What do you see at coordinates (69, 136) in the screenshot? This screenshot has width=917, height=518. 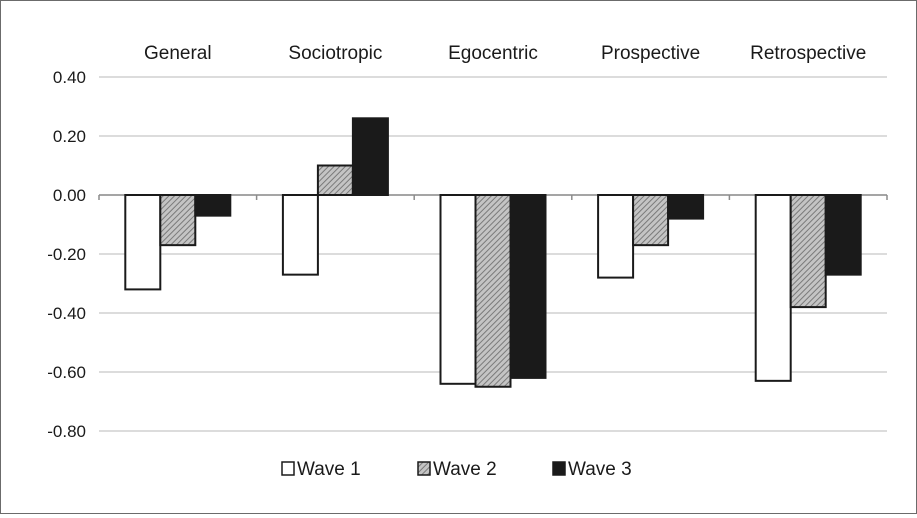 I see `y-tick-label: 0.20` at bounding box center [69, 136].